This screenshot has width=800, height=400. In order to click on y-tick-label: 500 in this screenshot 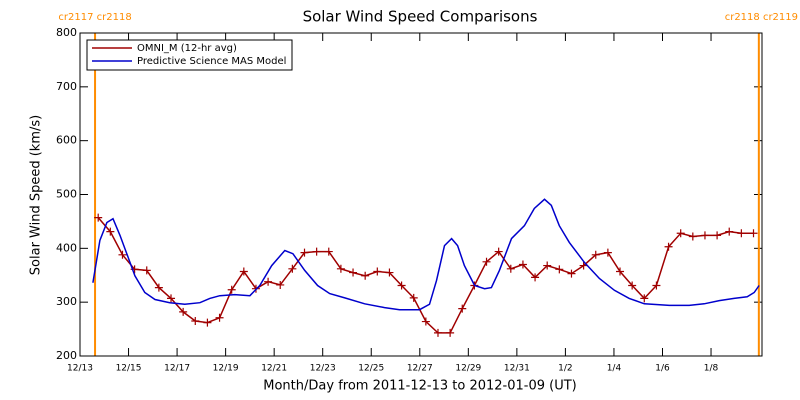, I will do `click(66, 194)`.